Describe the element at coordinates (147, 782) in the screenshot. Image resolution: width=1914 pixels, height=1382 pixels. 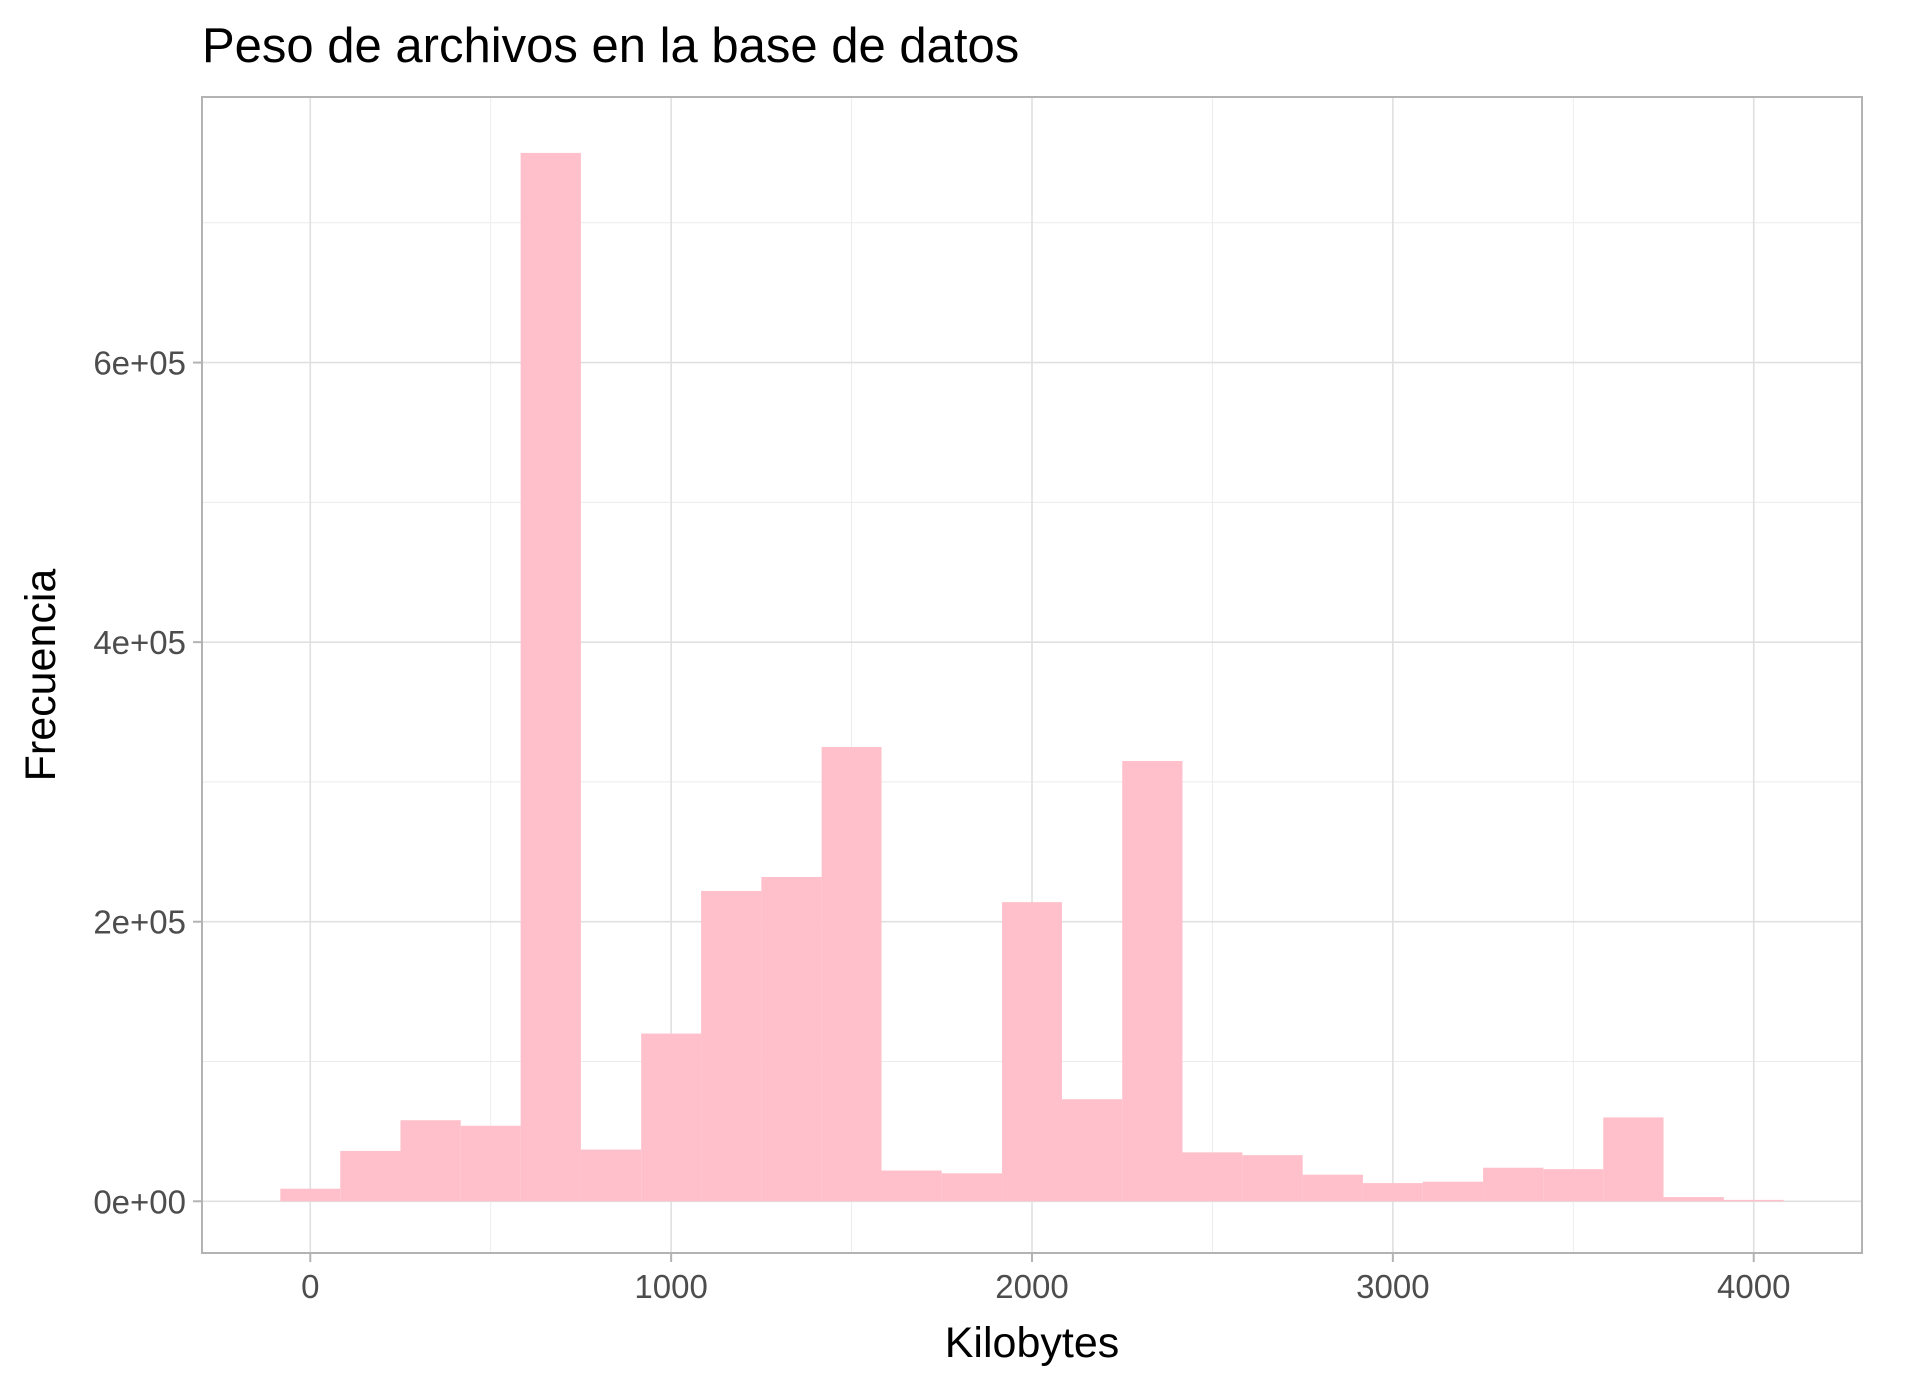
I see `y-axis: 0e+00 2e+05 4e+05 6e+05` at that location.